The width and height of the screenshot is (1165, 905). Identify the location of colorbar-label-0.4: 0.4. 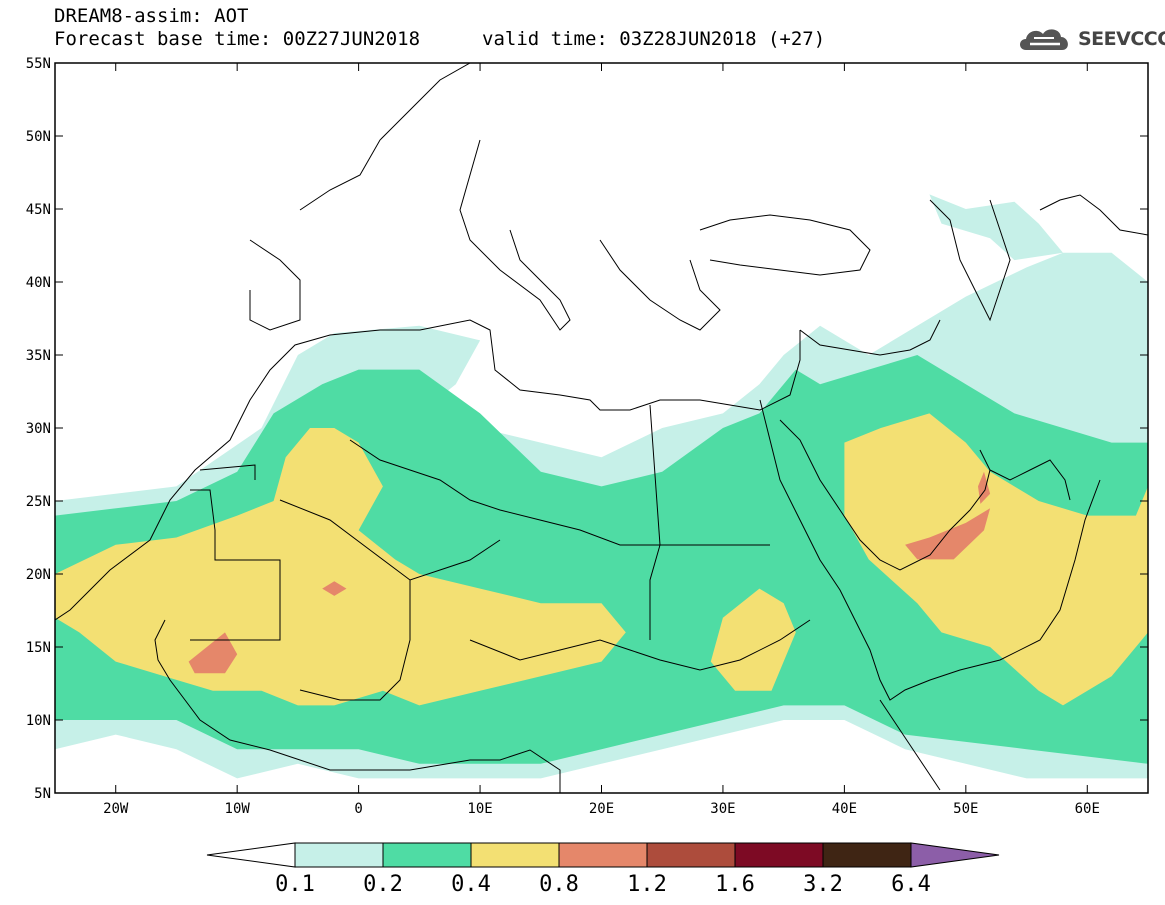
(471, 884).